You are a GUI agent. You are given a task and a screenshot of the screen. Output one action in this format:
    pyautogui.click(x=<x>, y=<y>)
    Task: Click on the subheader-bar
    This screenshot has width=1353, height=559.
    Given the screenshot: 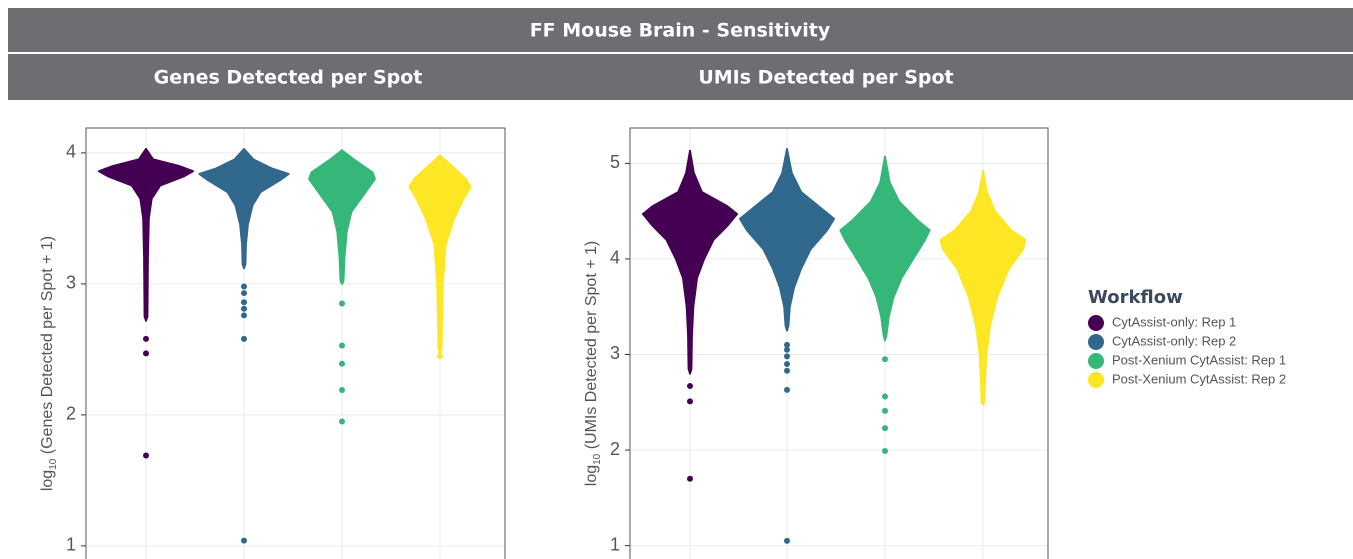 What is the action you would take?
    pyautogui.click(x=680, y=77)
    